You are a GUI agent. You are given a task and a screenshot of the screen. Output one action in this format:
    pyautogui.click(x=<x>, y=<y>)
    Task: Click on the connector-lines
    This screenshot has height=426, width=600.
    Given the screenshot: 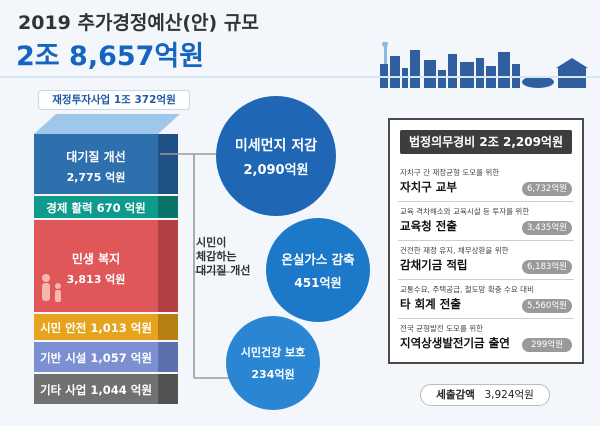 What is the action you would take?
    pyautogui.click(x=195, y=266)
    